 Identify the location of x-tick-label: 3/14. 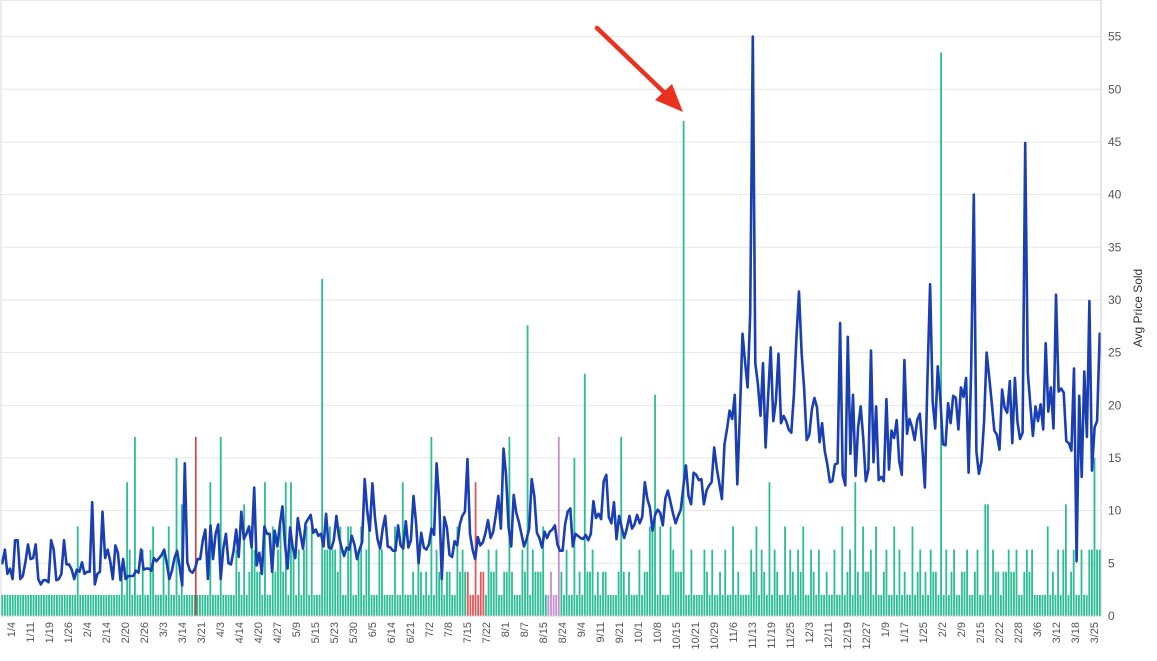
(183, 632).